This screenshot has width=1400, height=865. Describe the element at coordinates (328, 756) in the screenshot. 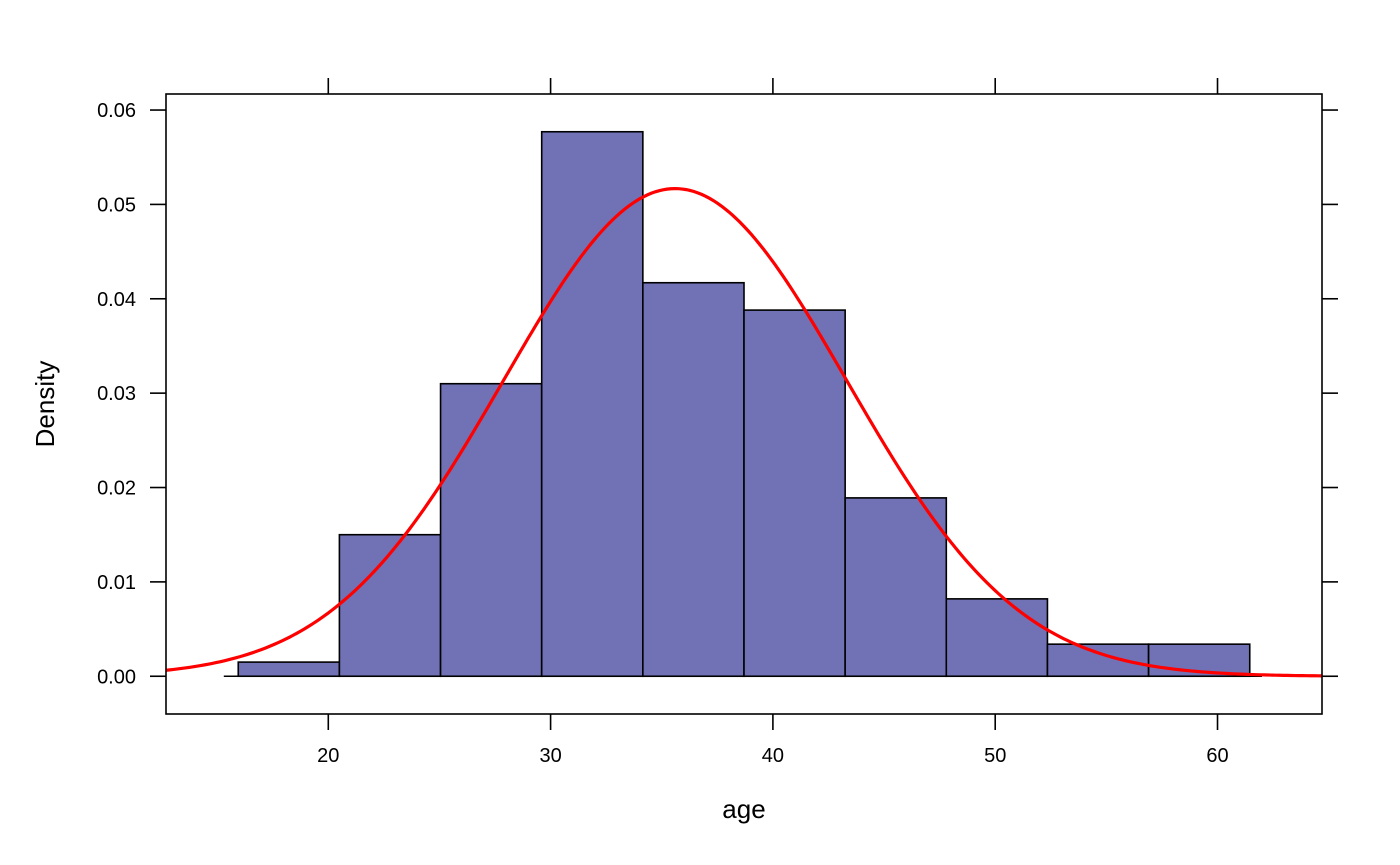

I see `x-tick-label-20: 20` at that location.